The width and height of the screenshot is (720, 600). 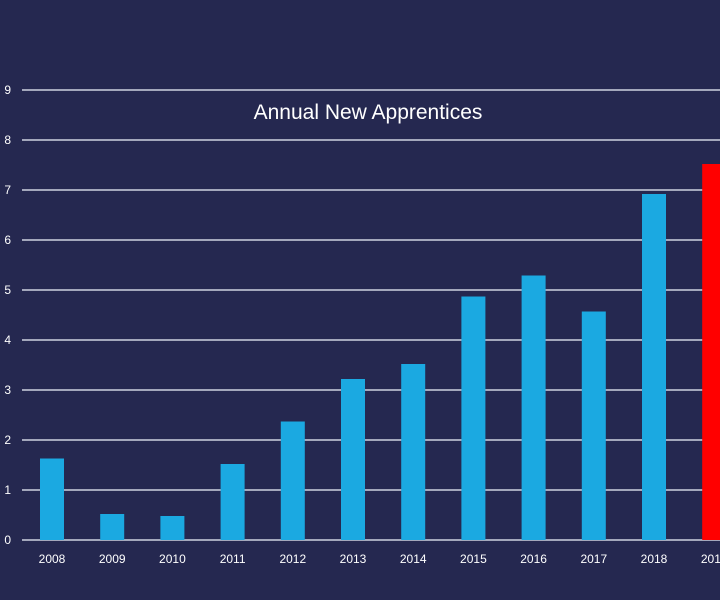 I want to click on y-tick-label: 4, so click(x=7, y=340).